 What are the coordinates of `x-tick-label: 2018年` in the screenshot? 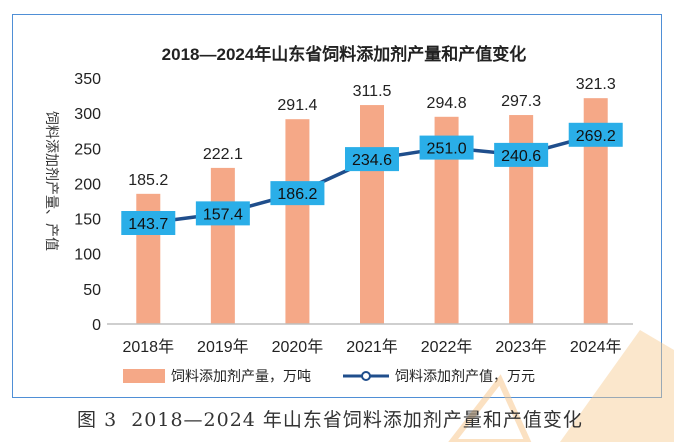 It's located at (148, 347).